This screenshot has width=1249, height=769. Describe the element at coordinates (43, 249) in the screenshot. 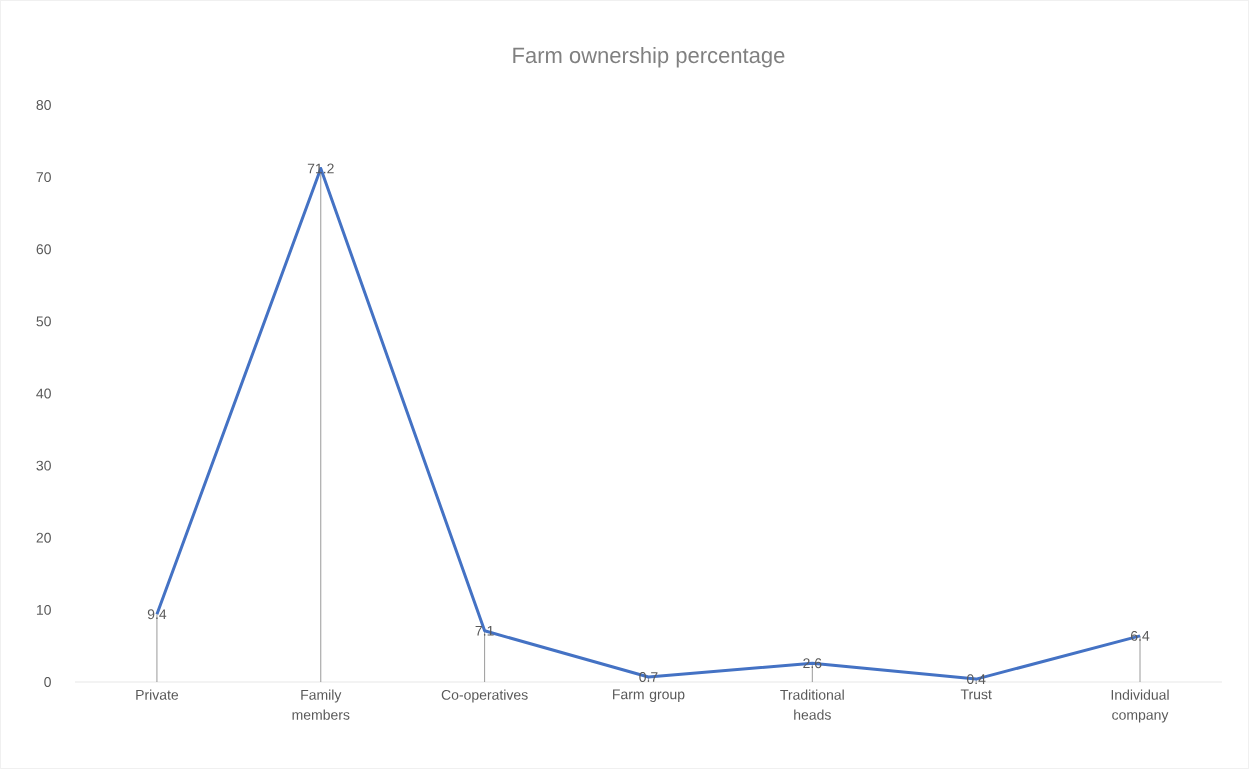

I see `y-tick-label: 60` at that location.